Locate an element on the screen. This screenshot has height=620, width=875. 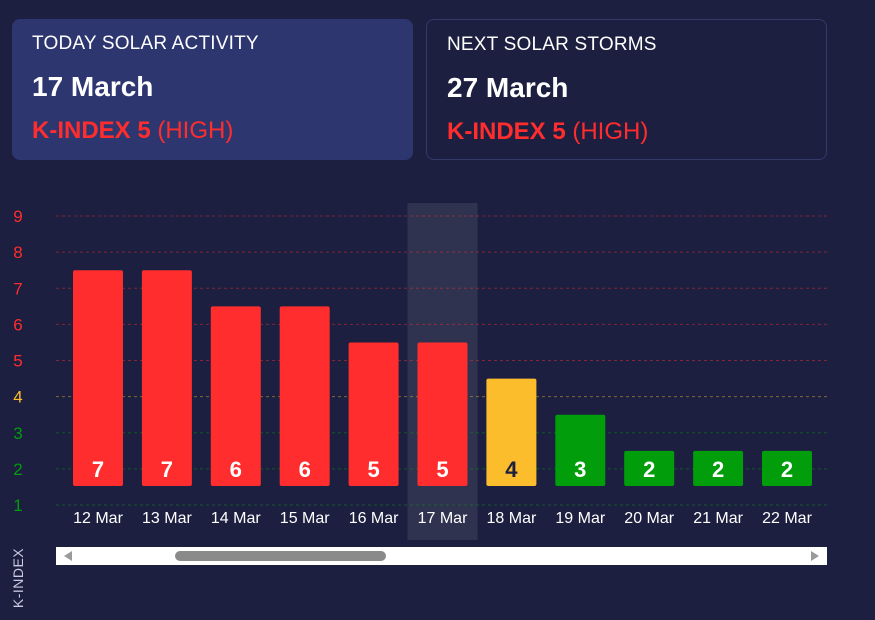
today-card-heading: TODAY SOLAR ACTIVITY is located at coordinates (145, 43).